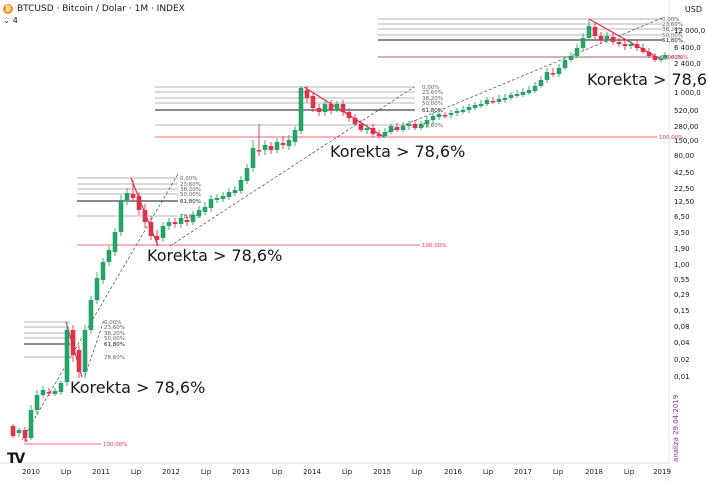 Image resolution: width=708 pixels, height=482 pixels. What do you see at coordinates (101, 472) in the screenshot?
I see `x-tick-label: 2011` at bounding box center [101, 472].